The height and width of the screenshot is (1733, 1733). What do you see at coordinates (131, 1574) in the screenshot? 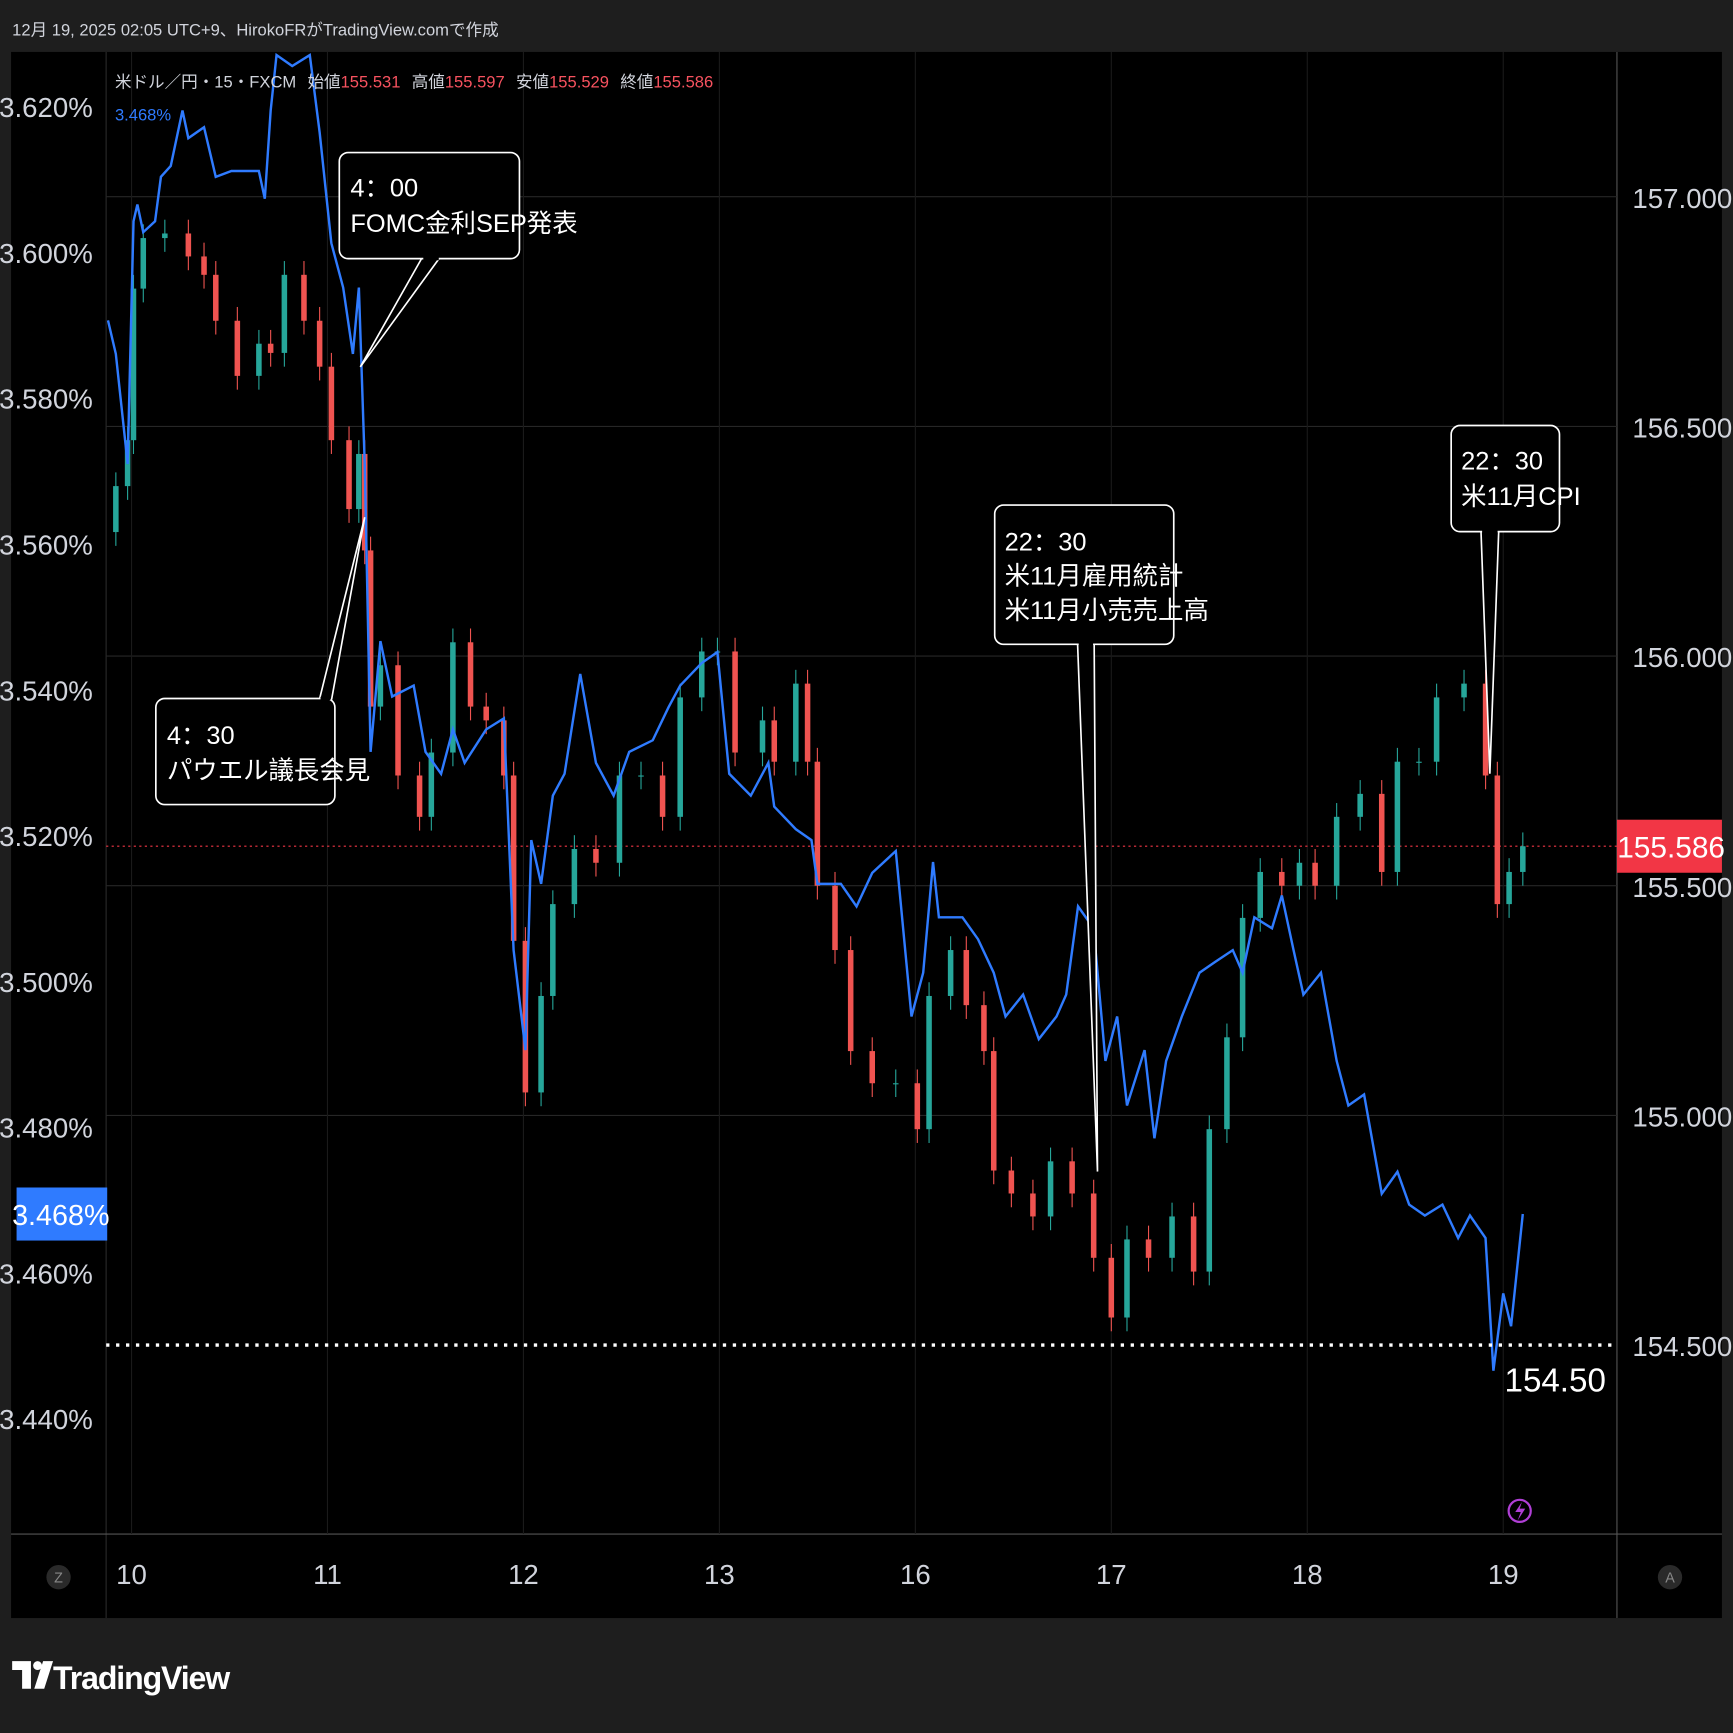
I see `time-axis-tick-label: 10` at bounding box center [131, 1574].